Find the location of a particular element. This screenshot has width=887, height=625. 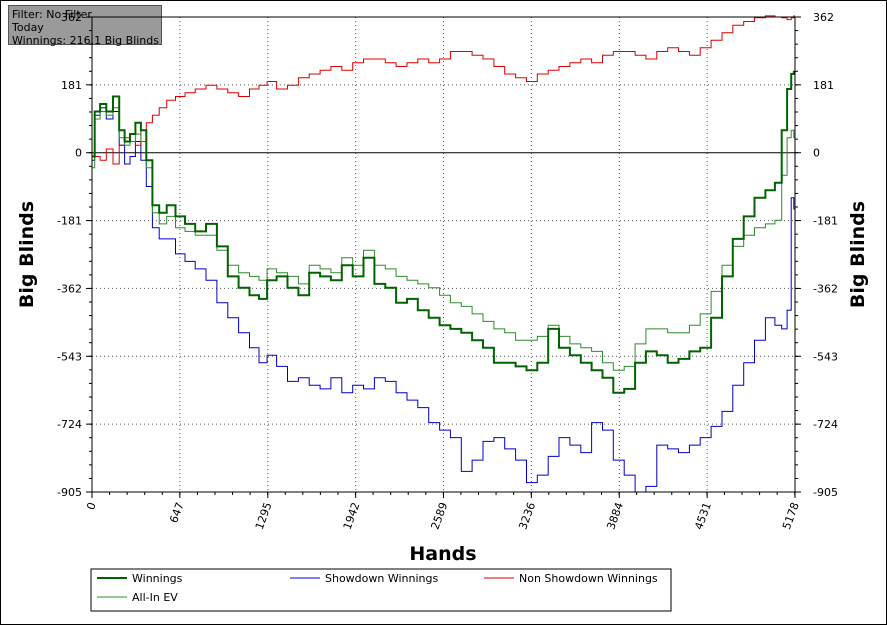

legend-label-1: Showdown Winnings is located at coordinates (382, 578).